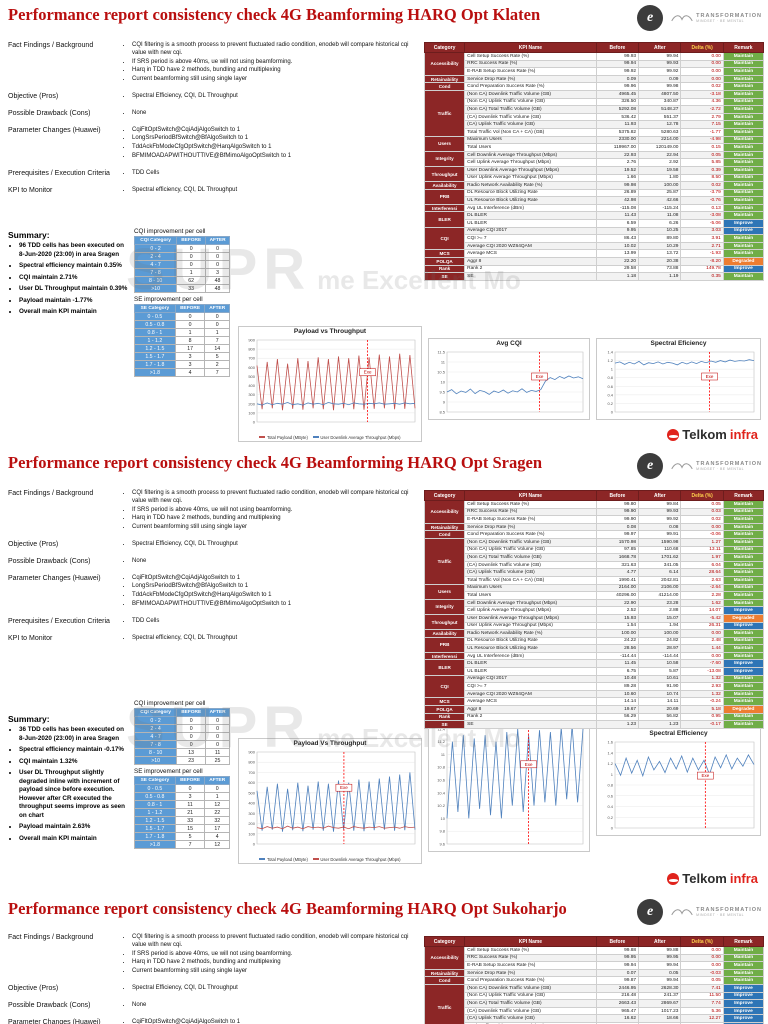 Image resolution: width=768 pixels, height=1024 pixels. I want to click on svg-text: 10, so click(443, 382).